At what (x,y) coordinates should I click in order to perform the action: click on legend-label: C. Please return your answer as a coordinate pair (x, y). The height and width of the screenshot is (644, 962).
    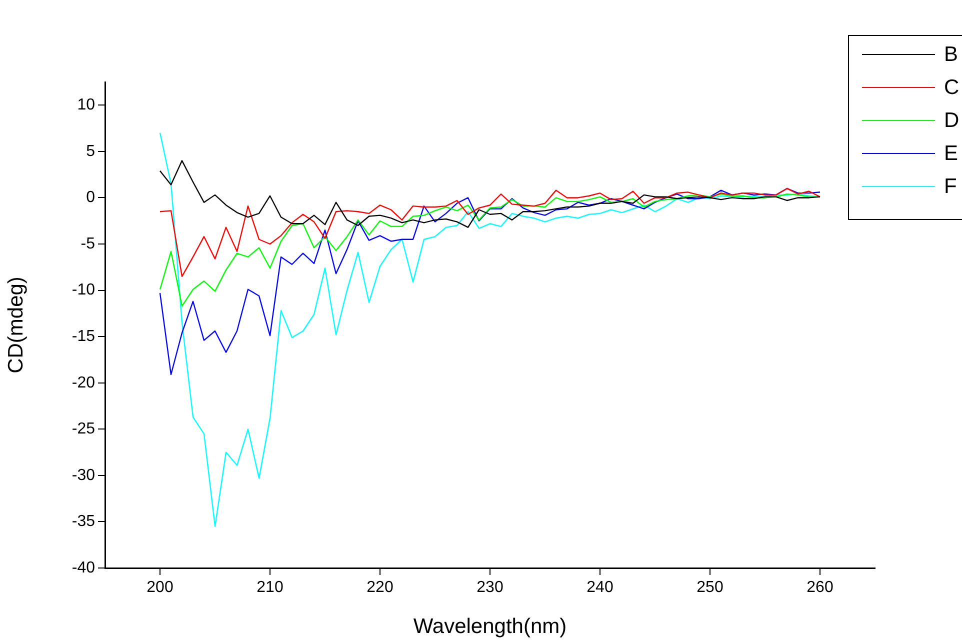
    Looking at the image, I should click on (952, 88).